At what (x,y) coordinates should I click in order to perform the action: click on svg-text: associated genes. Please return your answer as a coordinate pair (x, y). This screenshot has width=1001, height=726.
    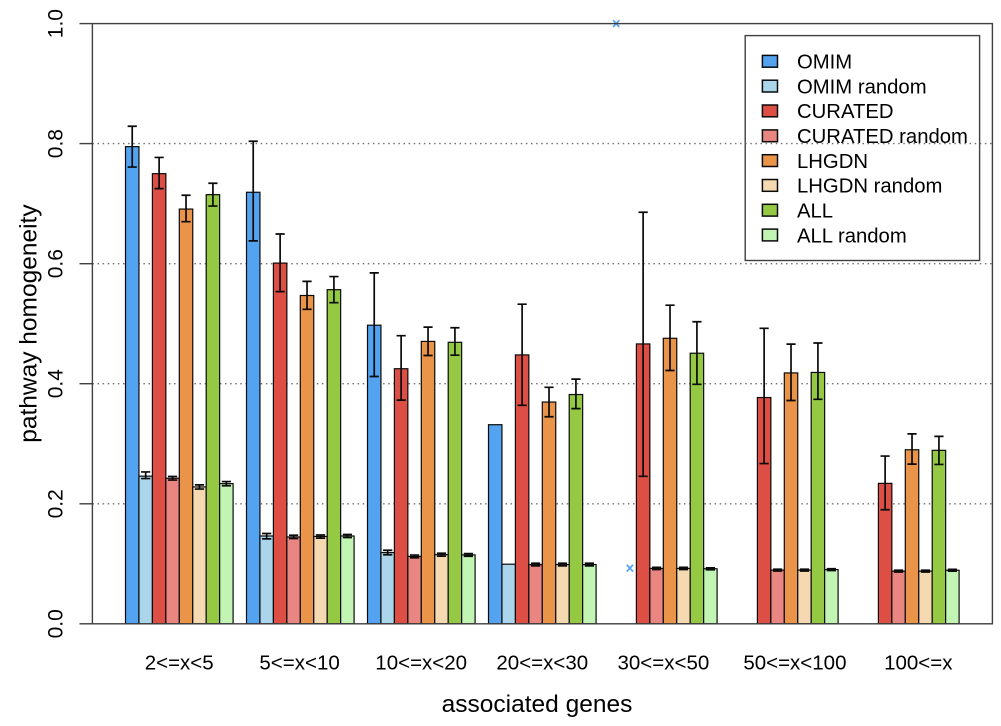
    Looking at the image, I should click on (537, 704).